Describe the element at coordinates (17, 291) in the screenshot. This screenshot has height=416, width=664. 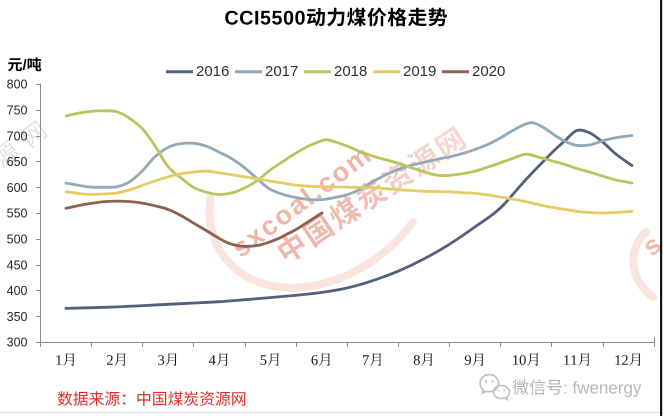
I see `svg-text: 400` at that location.